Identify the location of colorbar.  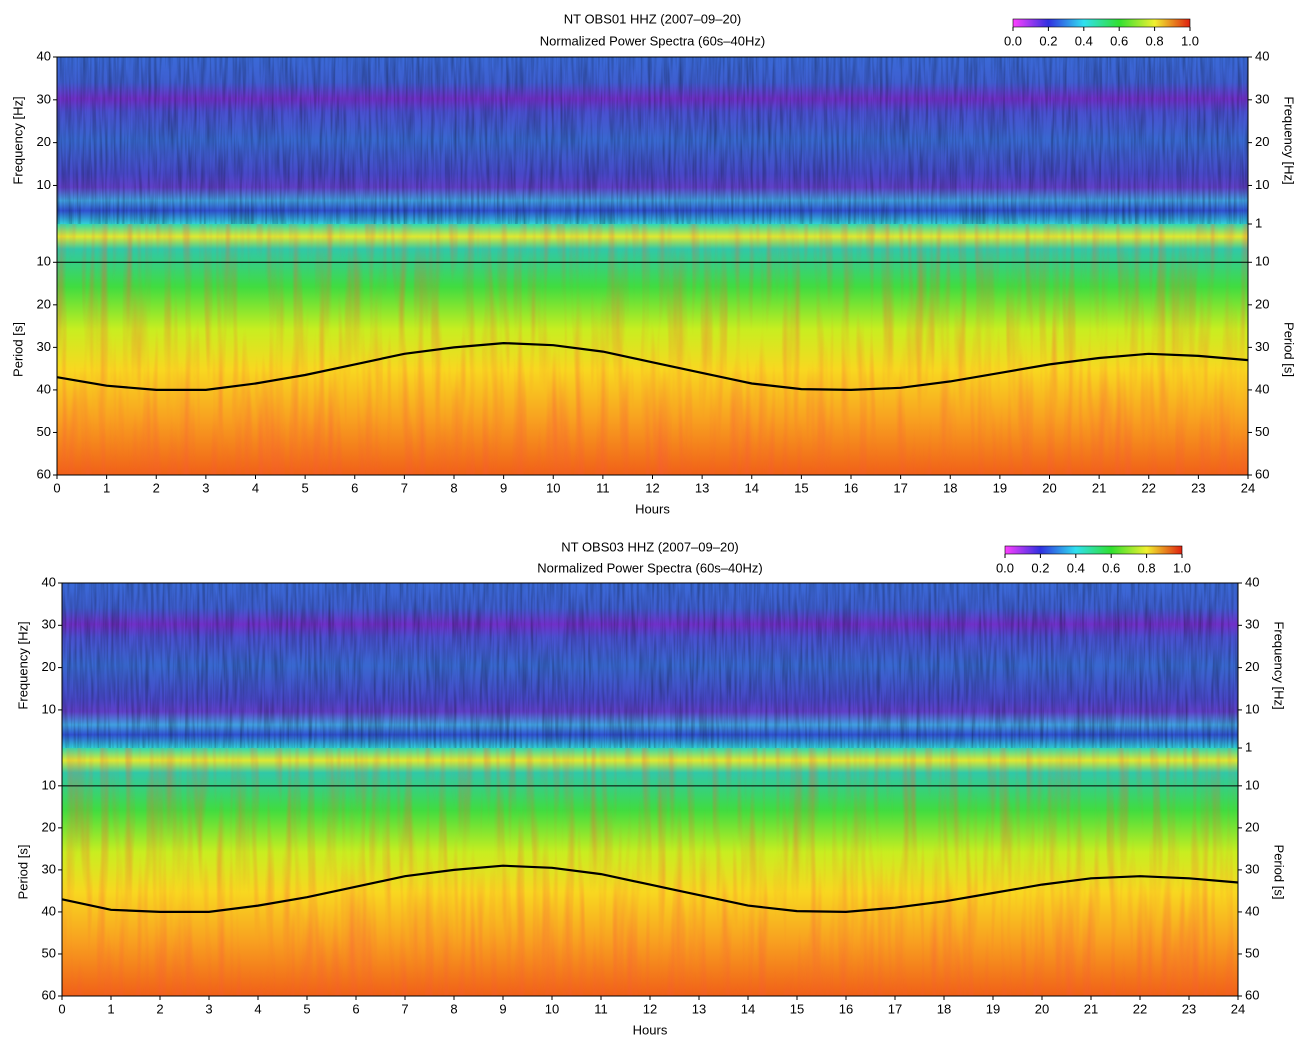
(1093, 550).